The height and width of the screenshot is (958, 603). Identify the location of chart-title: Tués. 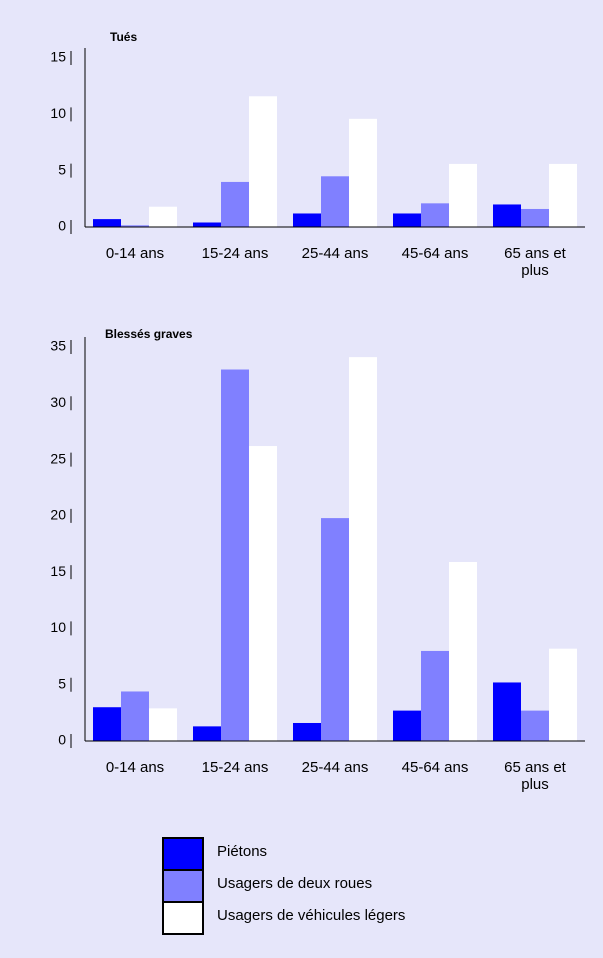
(123, 37).